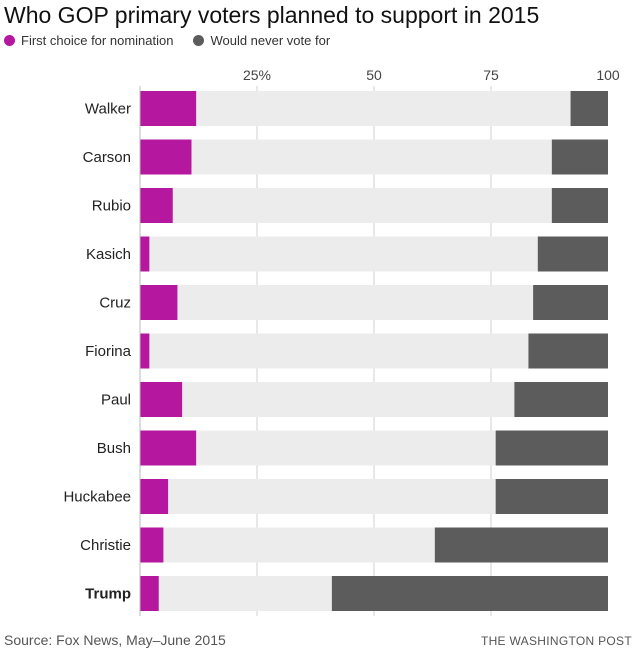 The image size is (640, 656). I want to click on x-tick-label: 50, so click(374, 75).